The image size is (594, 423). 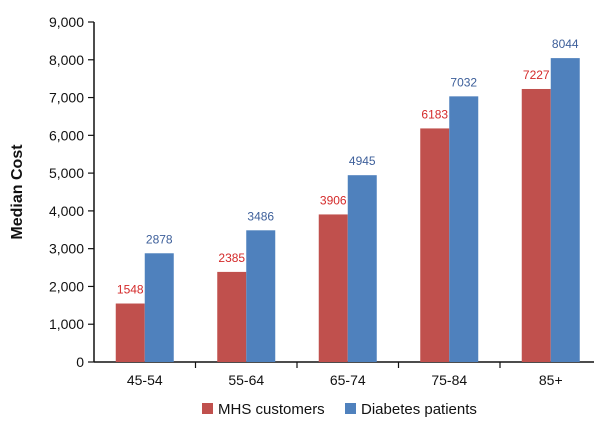 What do you see at coordinates (449, 380) in the screenshot?
I see `x-tick-label: 75-84` at bounding box center [449, 380].